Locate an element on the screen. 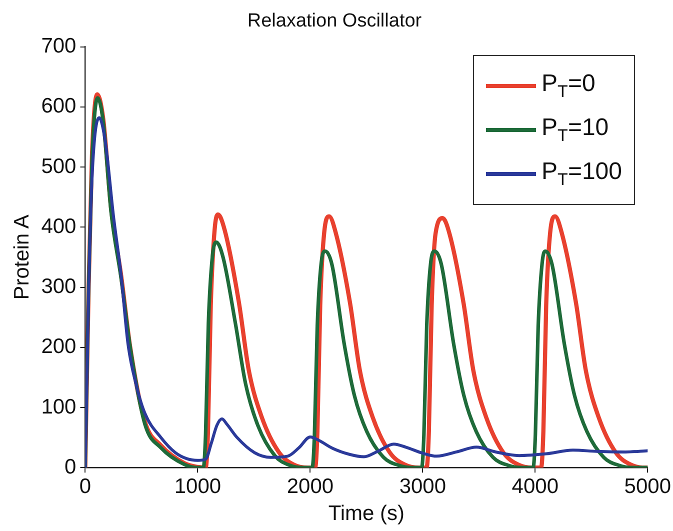  legend-label: P$_{T}$=0 is located at coordinates (569, 86).